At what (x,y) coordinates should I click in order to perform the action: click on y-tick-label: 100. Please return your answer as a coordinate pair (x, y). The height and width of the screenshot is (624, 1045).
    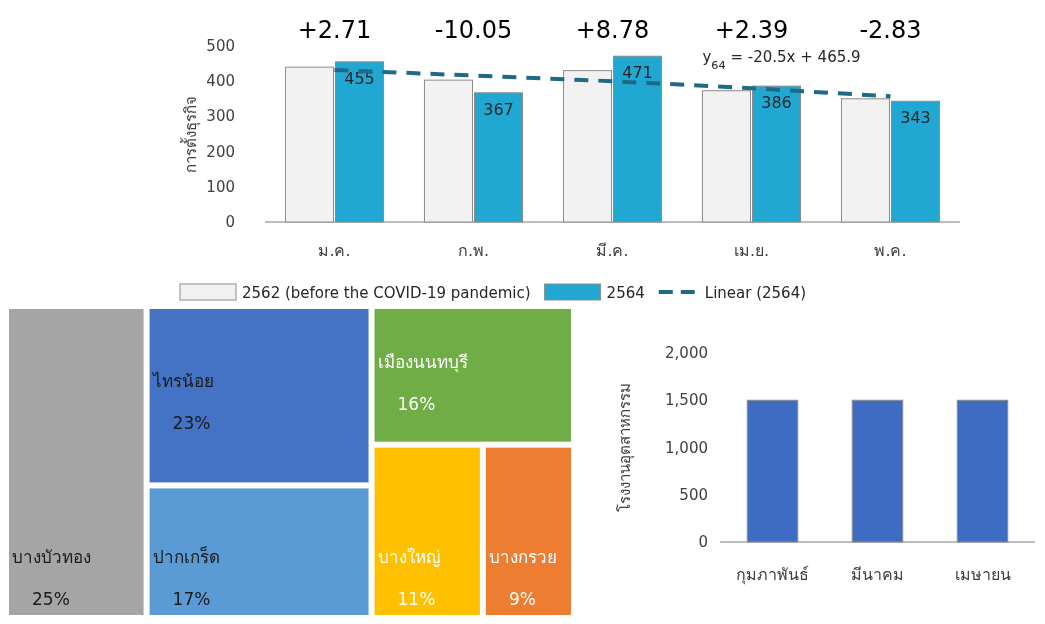
    Looking at the image, I should click on (220, 186).